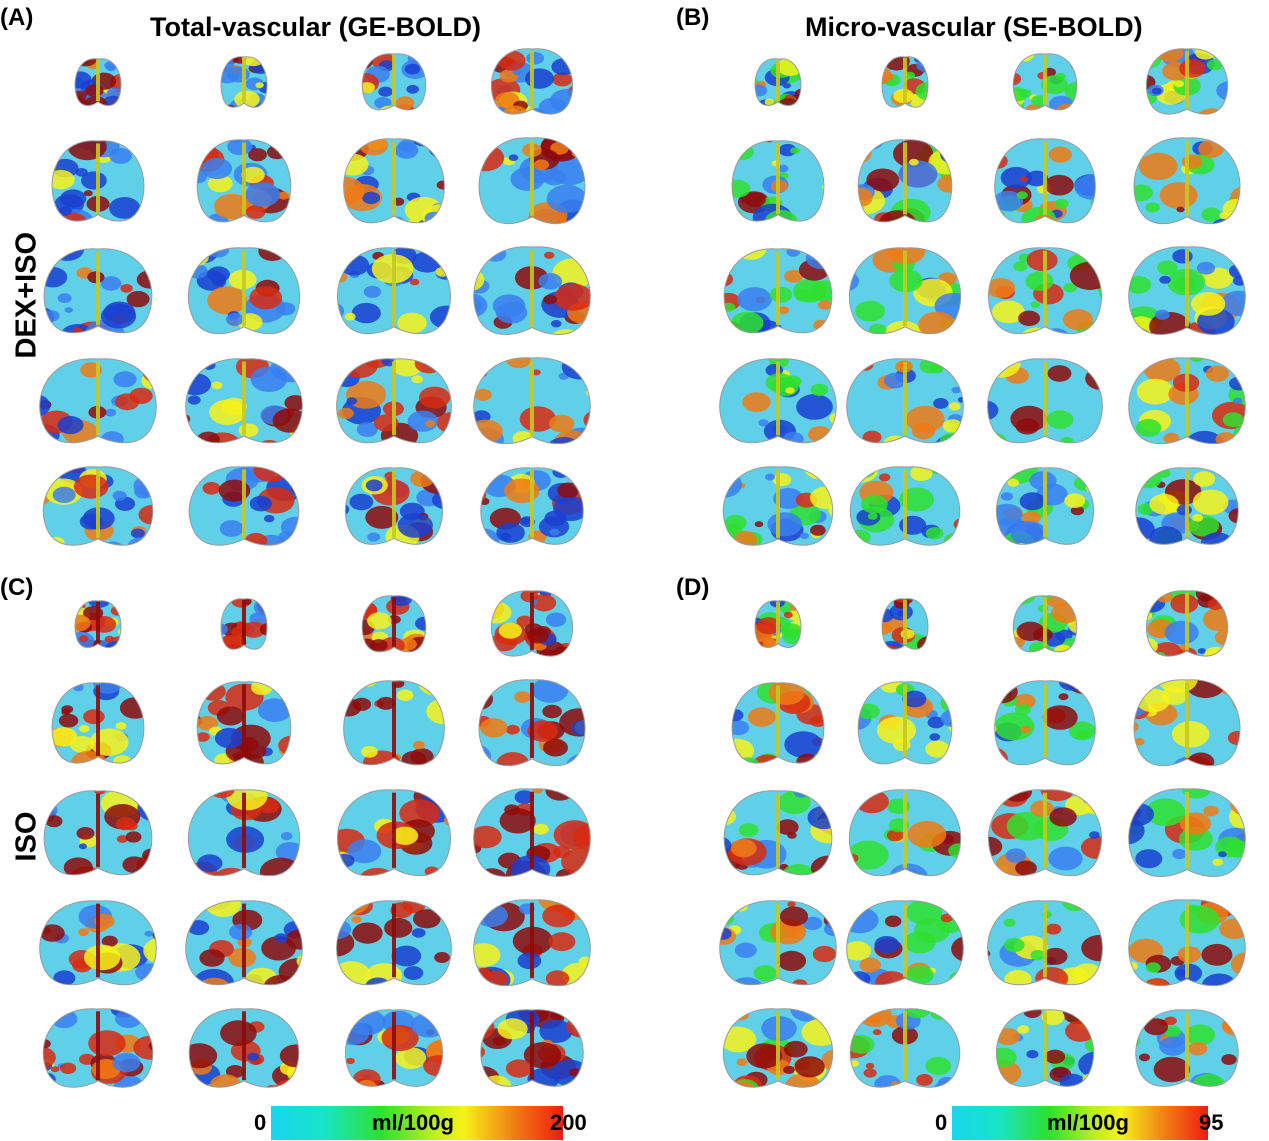 This screenshot has width=1269, height=1141. I want to click on colorbar-right-gradient, so click(1080, 1123).